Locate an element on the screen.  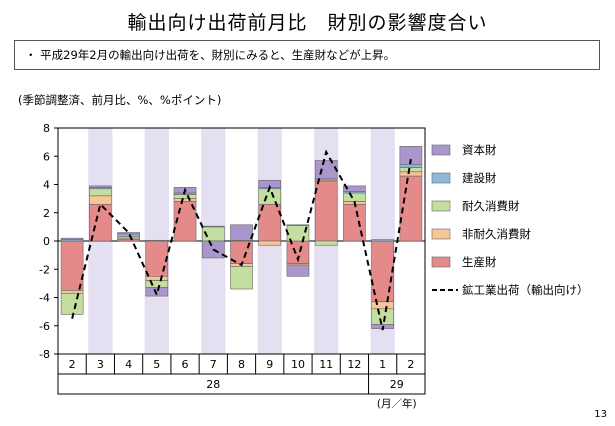
legend-label: 耐久消費財 is located at coordinates (491, 206).